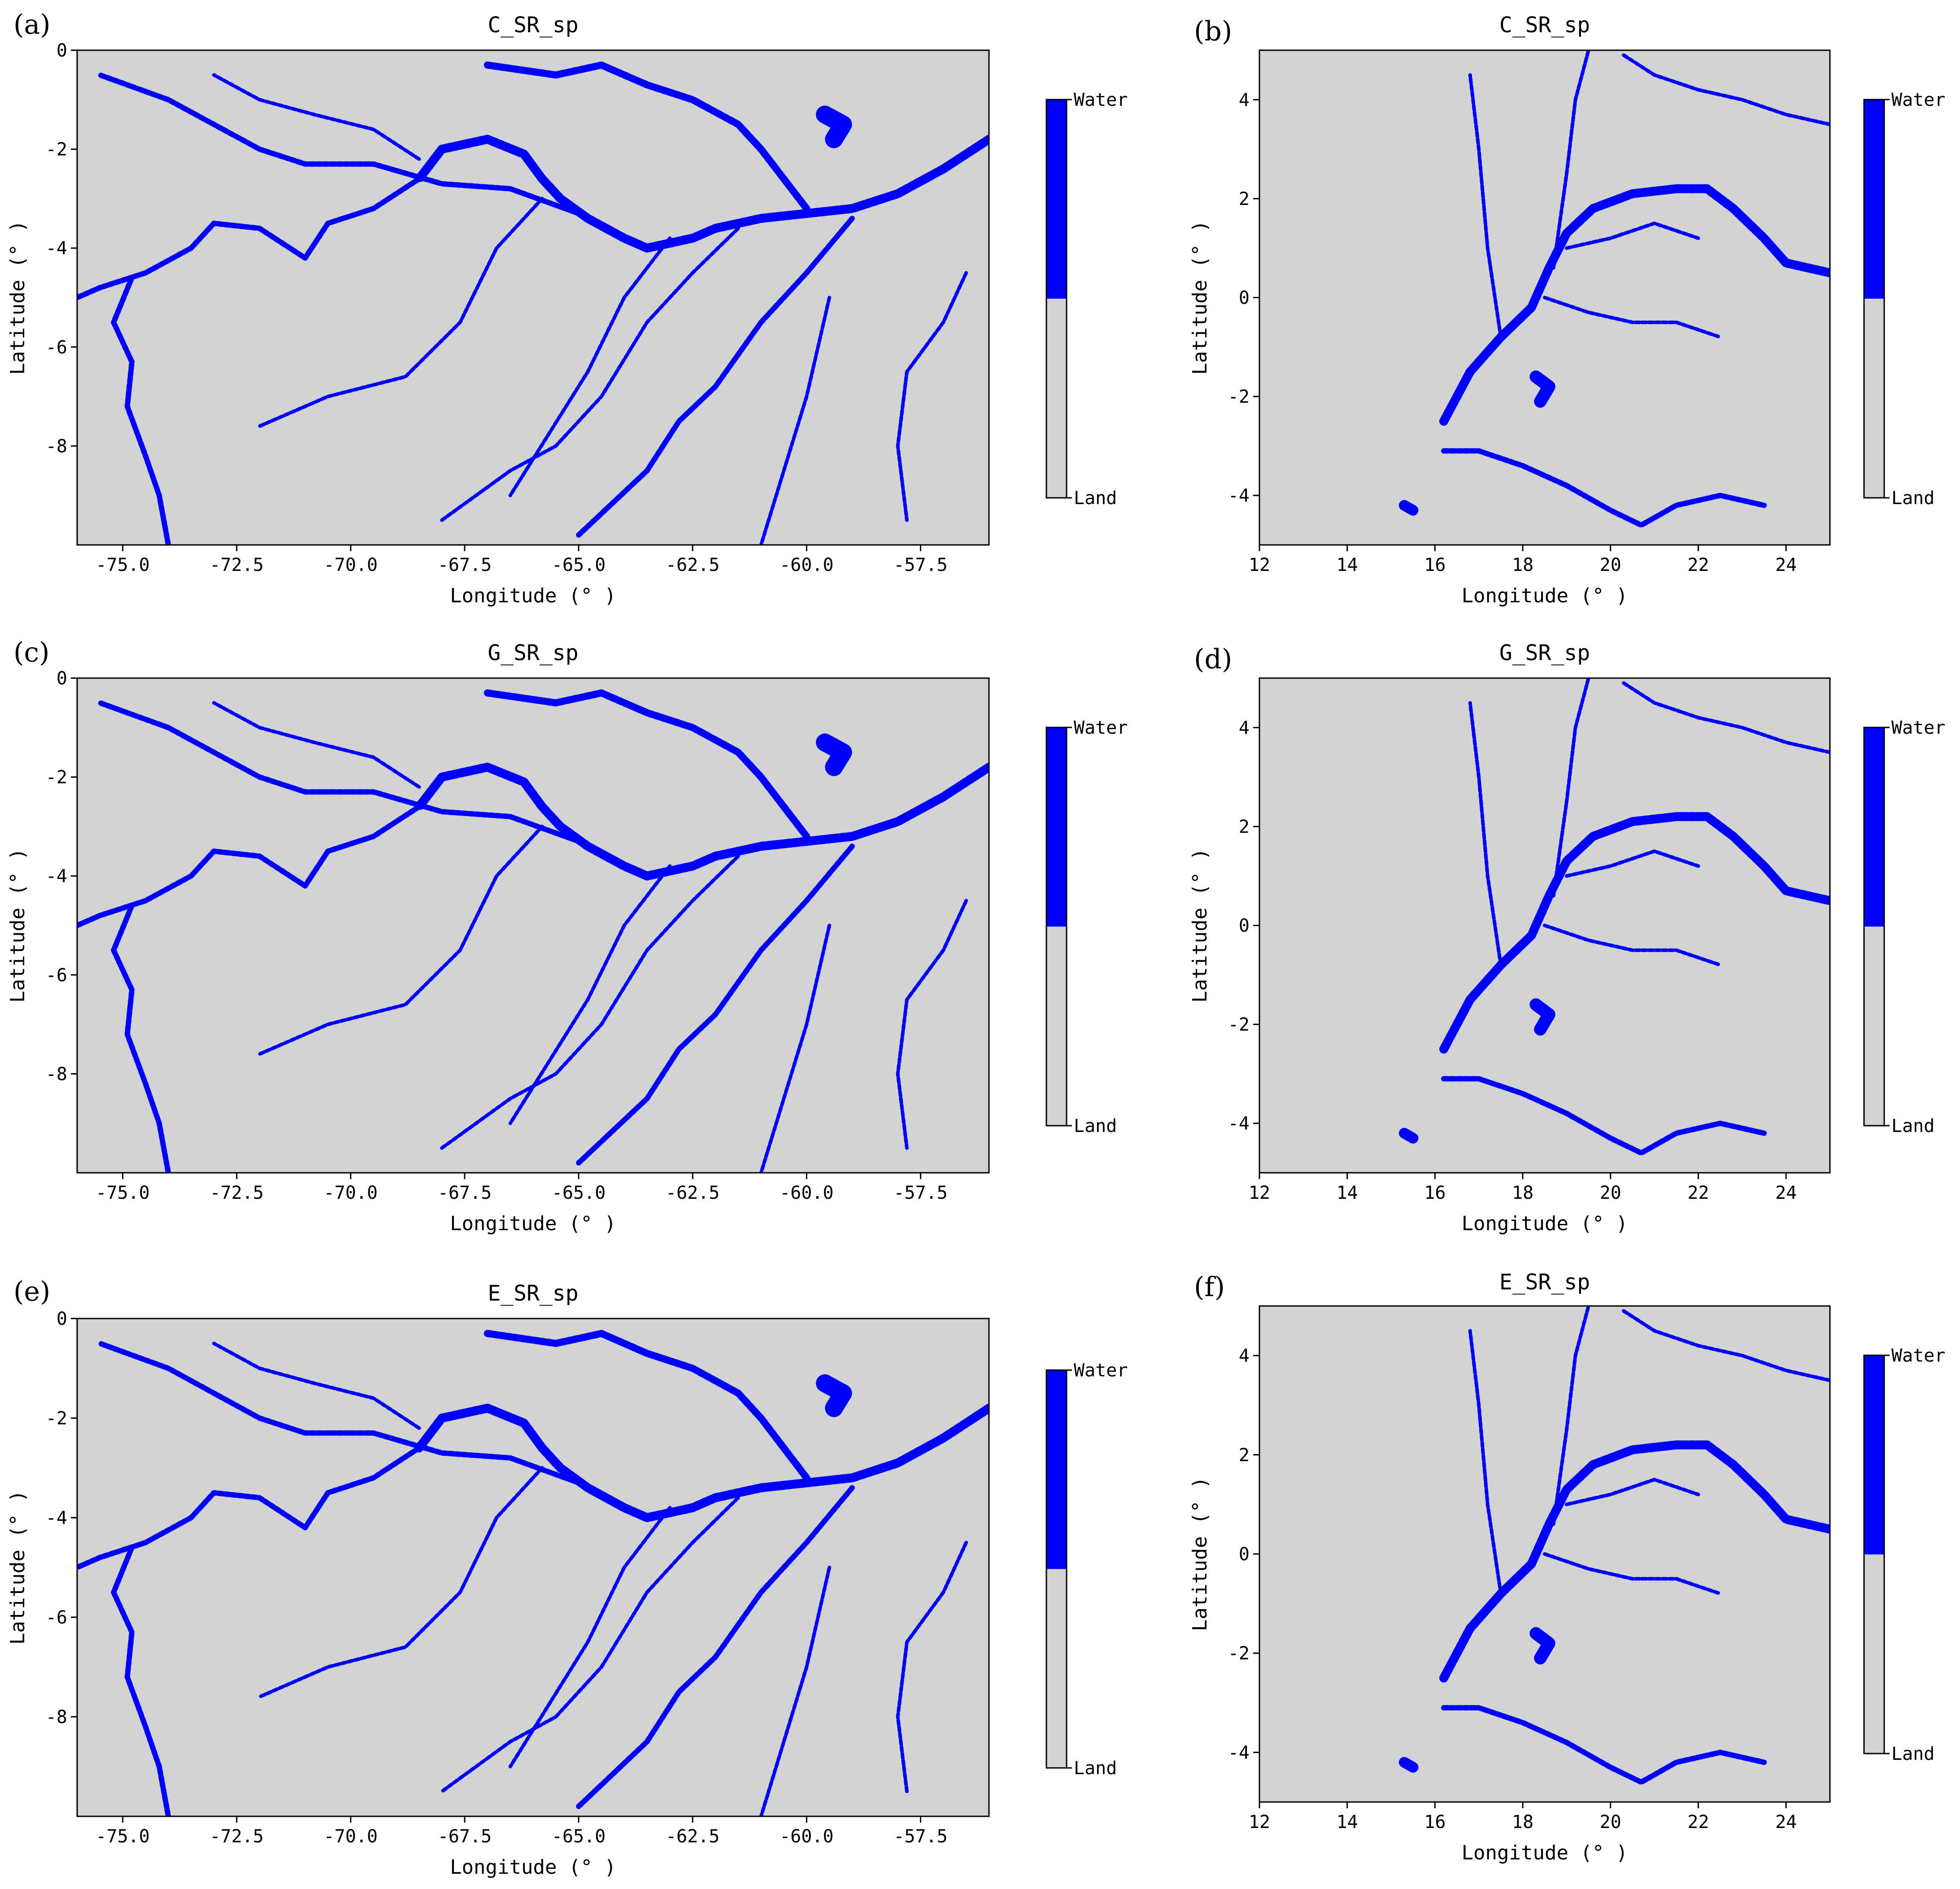 This screenshot has width=1960, height=1889. I want to click on japura-river, so click(362, 785).